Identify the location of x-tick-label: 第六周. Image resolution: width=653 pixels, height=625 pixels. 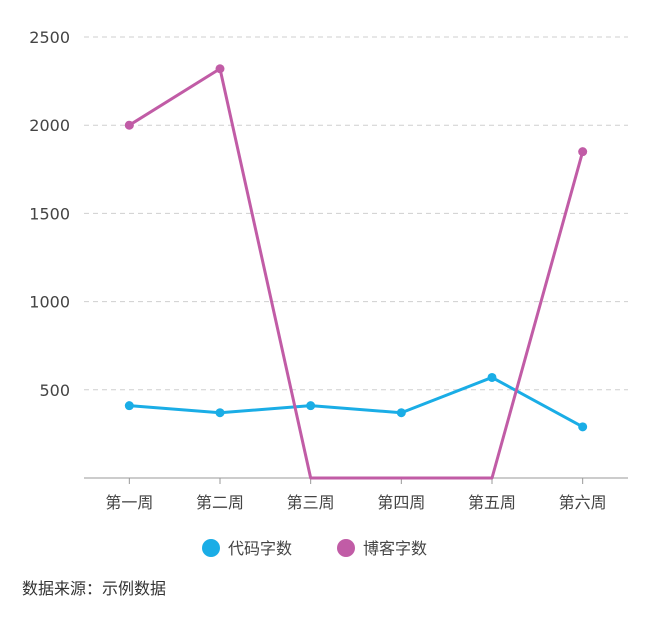
(583, 502).